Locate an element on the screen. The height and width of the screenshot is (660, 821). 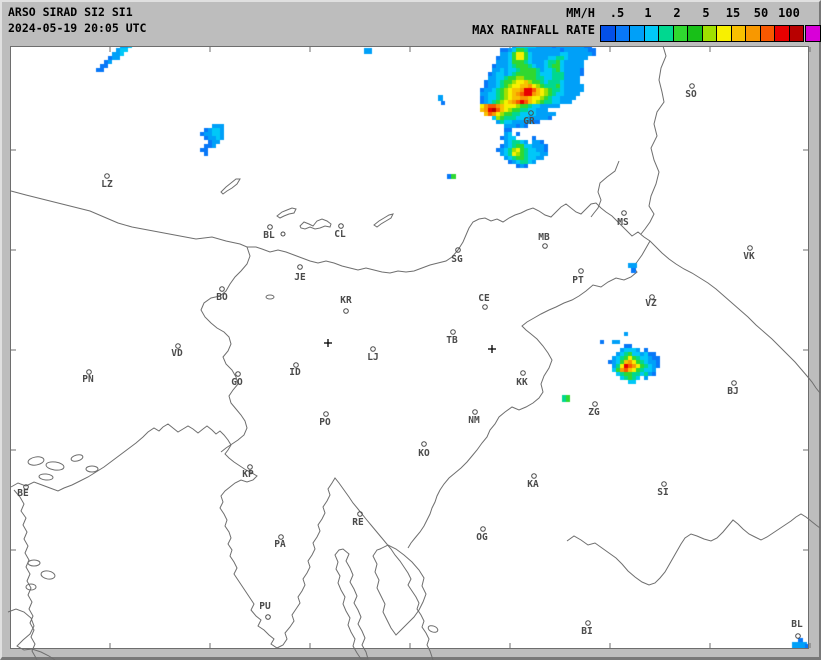
header-text: ARSO SIRAD SI2 SI1 2024-05-19 20:05 UTC is located at coordinates (77, 20).